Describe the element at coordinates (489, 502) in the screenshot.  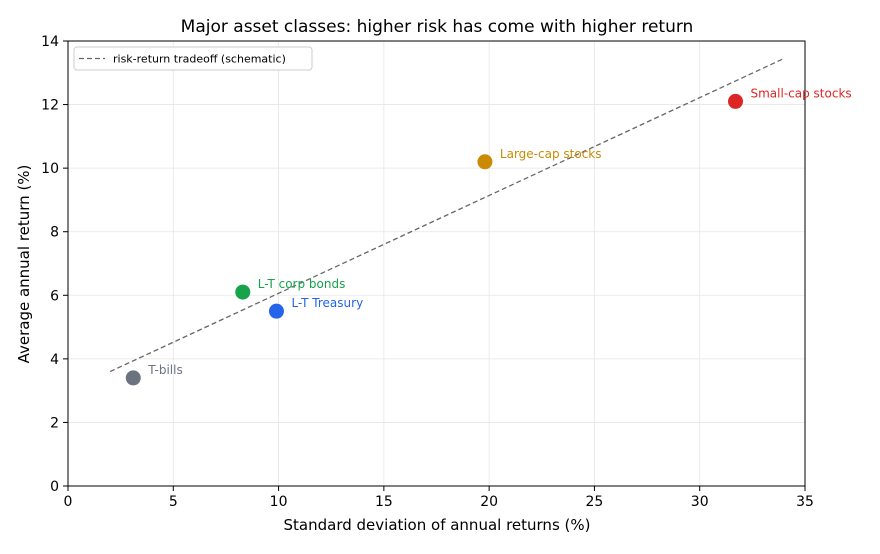
I see `x-tick-label: 20` at that location.